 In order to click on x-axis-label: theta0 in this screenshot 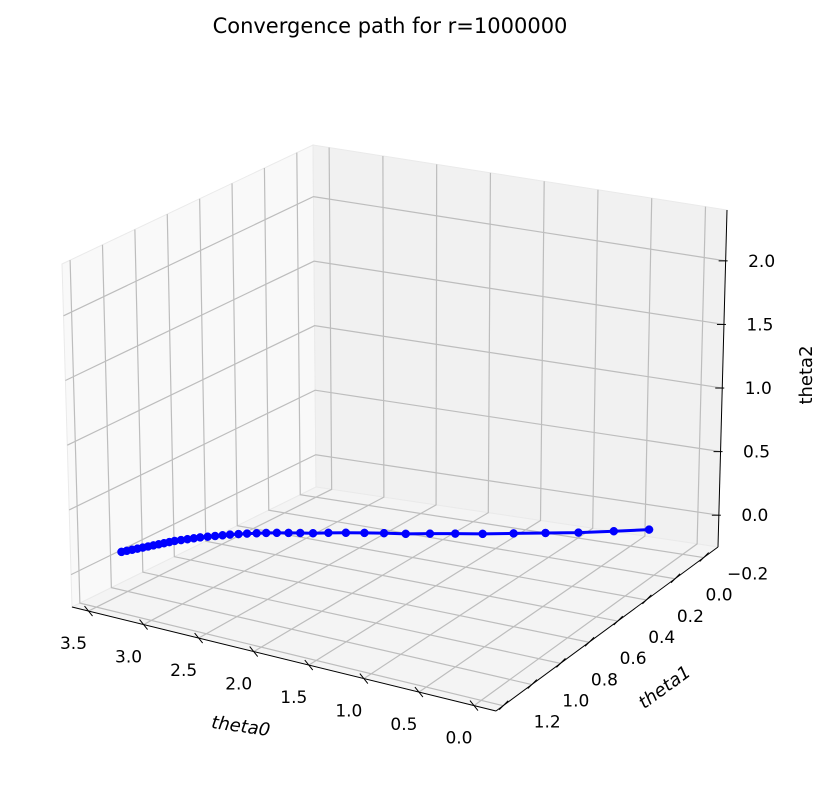, I will do `click(240, 726)`.